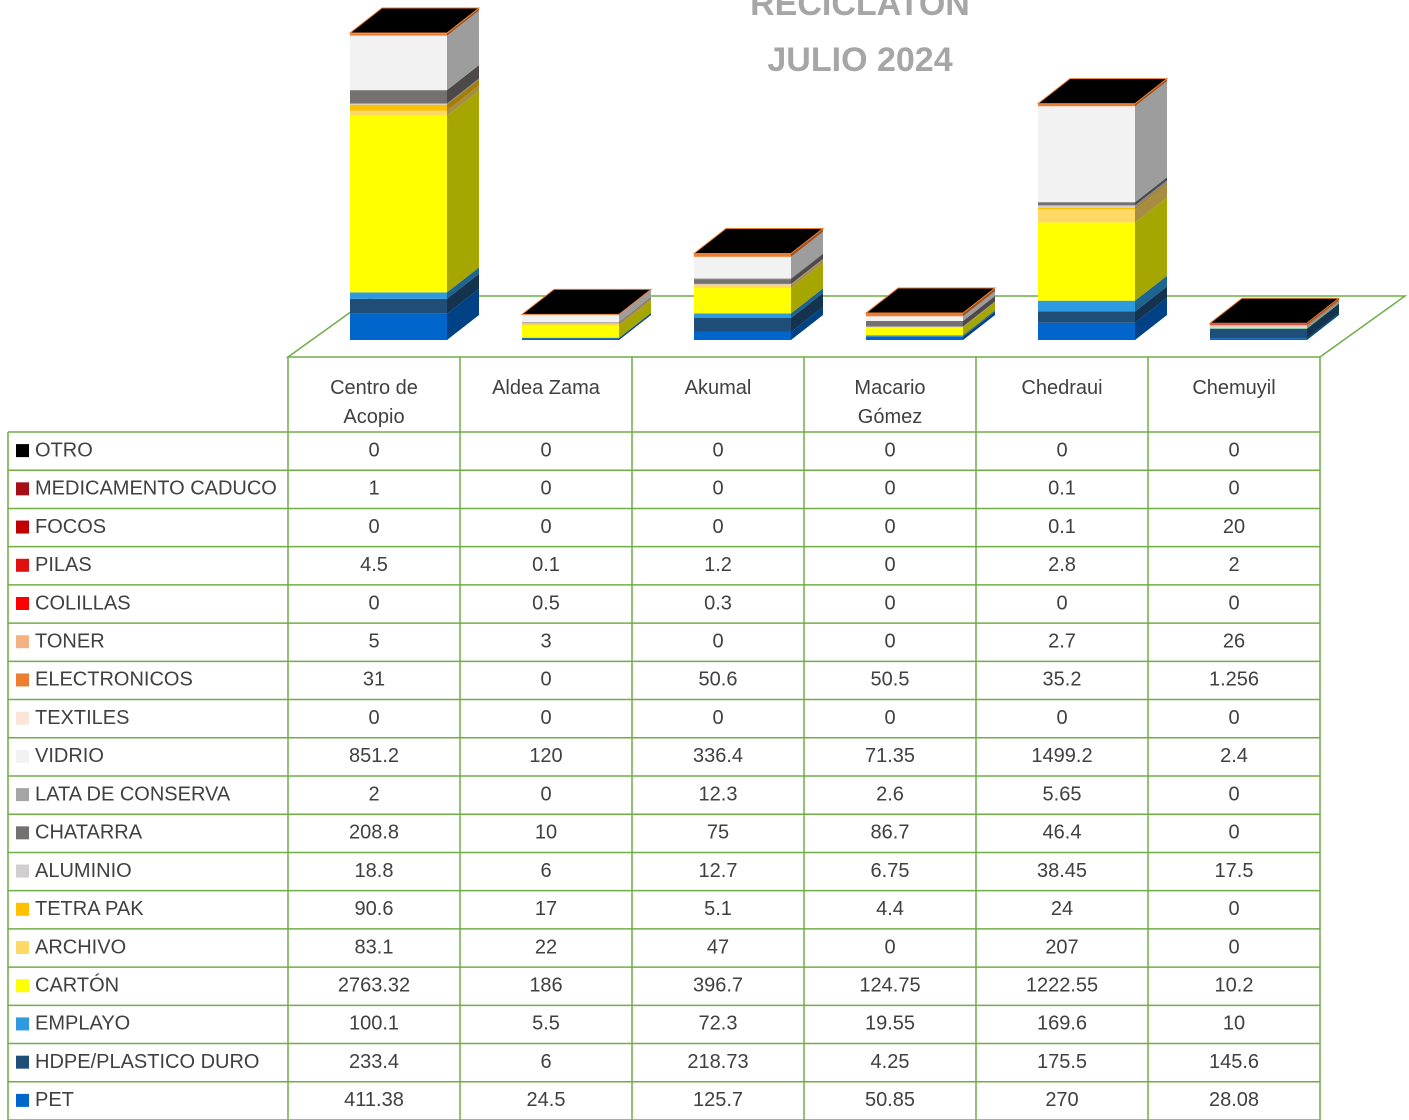 This screenshot has height=1120, width=1409. Describe the element at coordinates (545, 756) in the screenshot. I see `table-cell: 120` at that location.